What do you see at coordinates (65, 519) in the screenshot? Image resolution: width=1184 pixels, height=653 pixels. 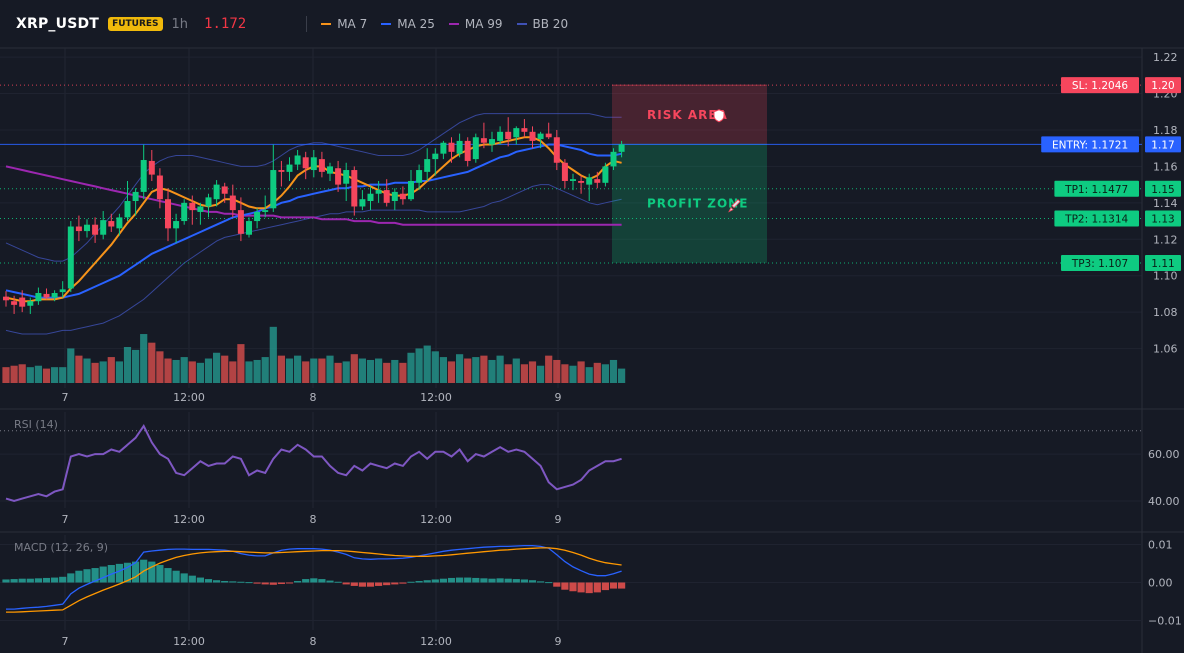 I see `time-axis-label-1-0: 7` at bounding box center [65, 519].